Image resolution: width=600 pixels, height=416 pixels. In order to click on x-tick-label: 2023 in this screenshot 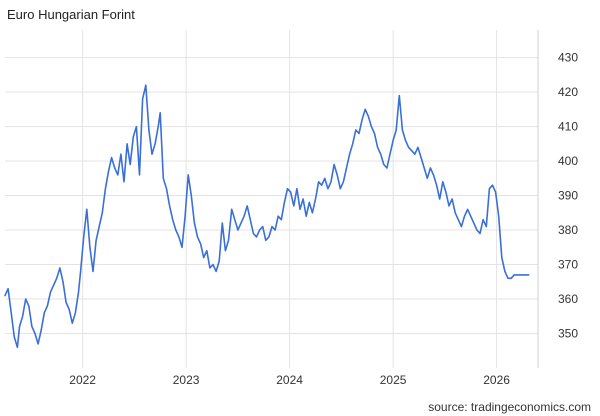, I will do `click(186, 380)`.